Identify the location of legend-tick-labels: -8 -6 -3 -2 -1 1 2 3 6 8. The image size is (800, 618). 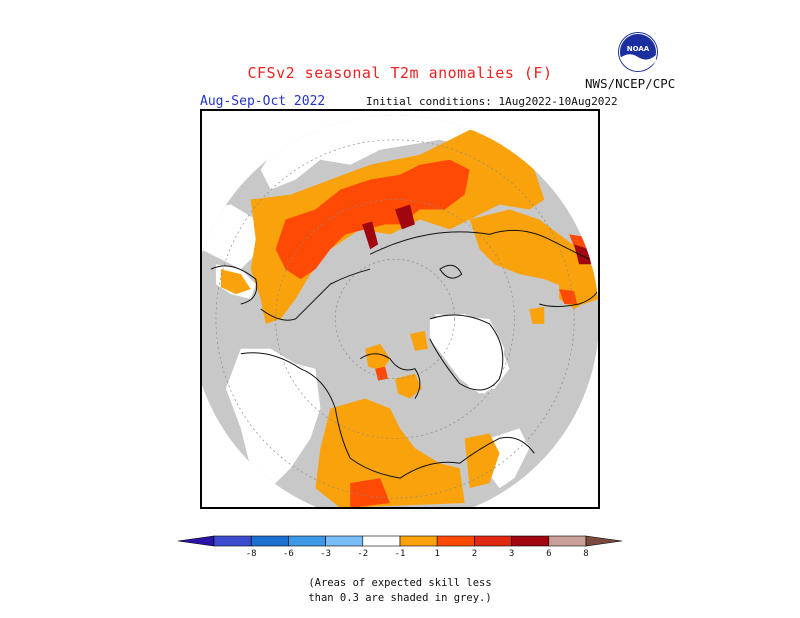
(417, 554).